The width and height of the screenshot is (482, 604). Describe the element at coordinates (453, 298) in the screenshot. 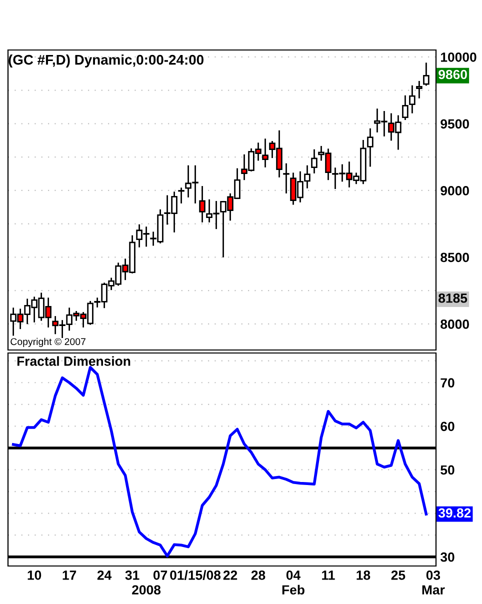

I see `annotation: 8185` at that location.